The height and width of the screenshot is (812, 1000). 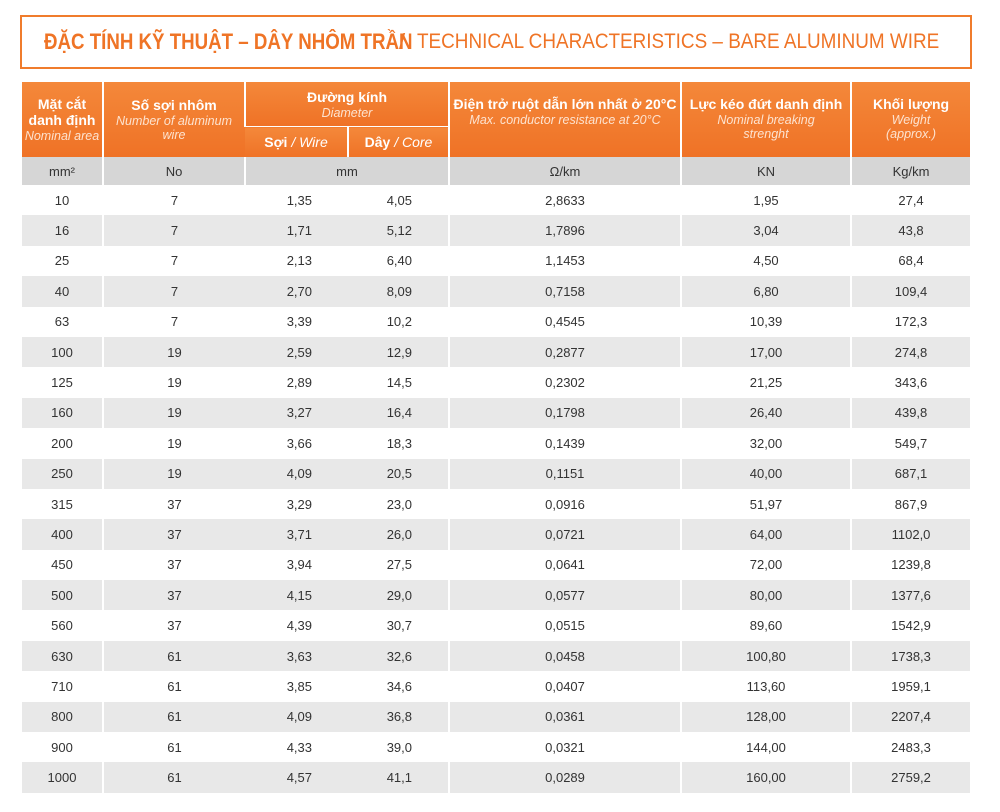 I want to click on header-vi: Dây, so click(x=377, y=142).